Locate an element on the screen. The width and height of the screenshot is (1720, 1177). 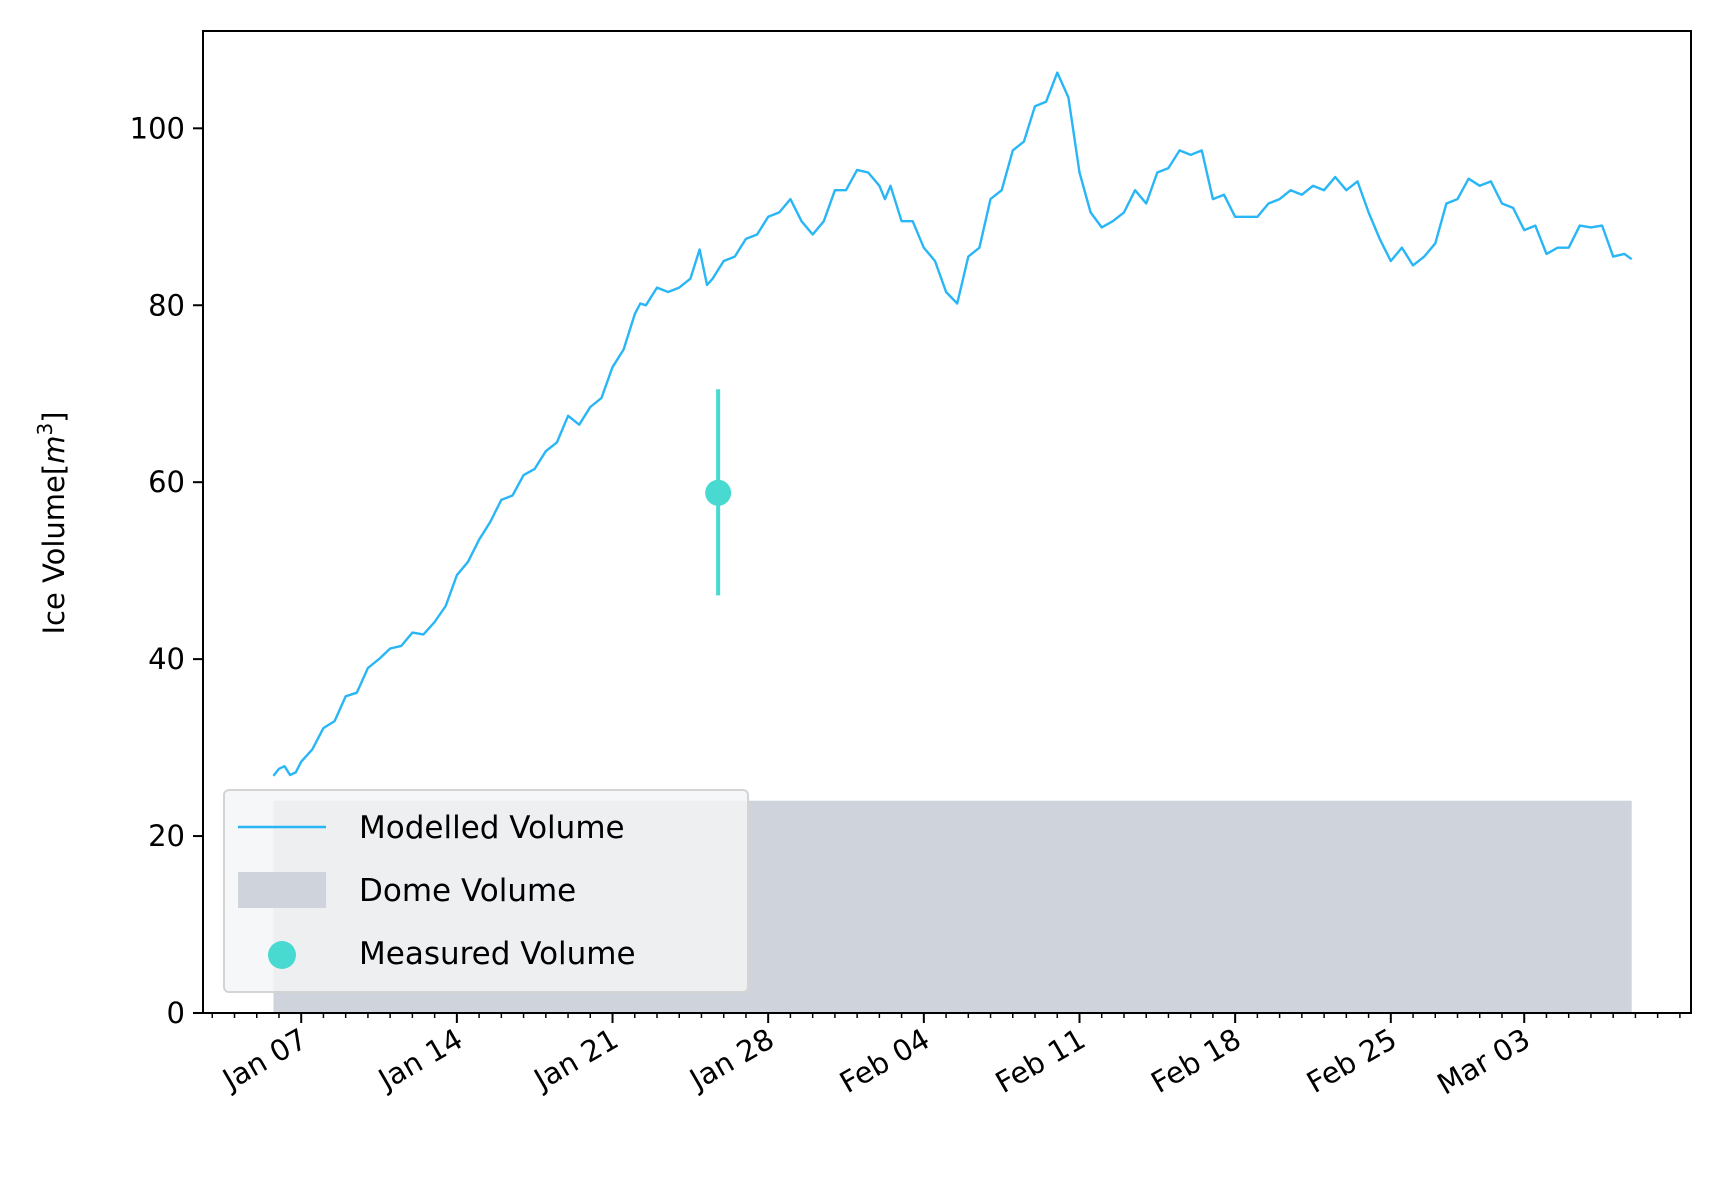
y-tick-label: 0 is located at coordinates (176, 1013).